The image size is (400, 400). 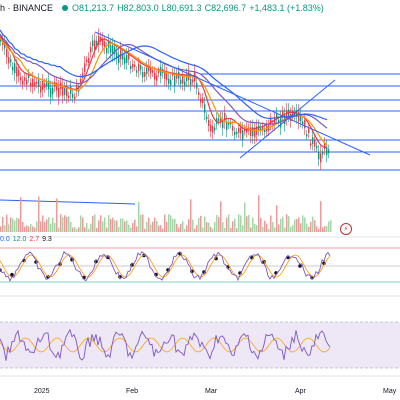 What do you see at coordinates (68, 202) in the screenshot?
I see `volume-trendline` at bounding box center [68, 202].